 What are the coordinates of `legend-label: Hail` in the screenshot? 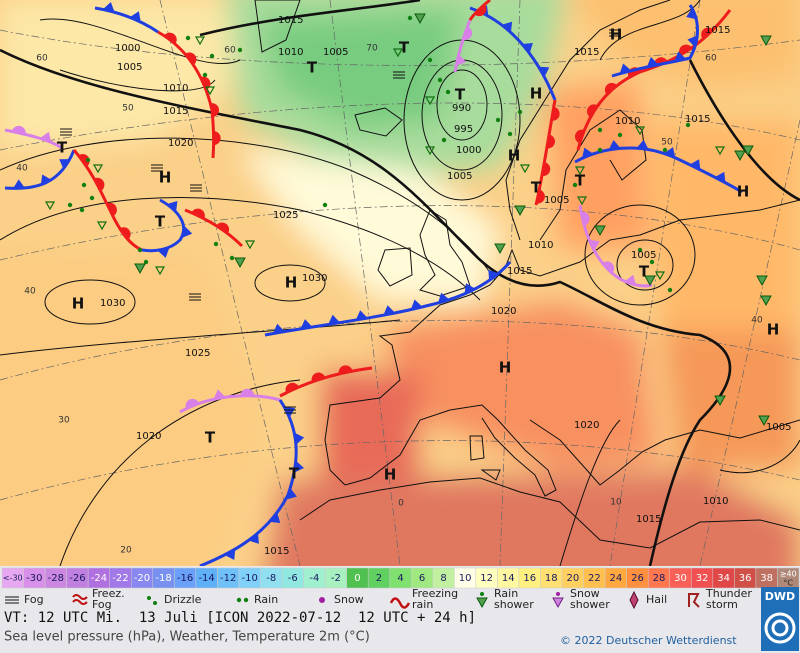 It's located at (656, 599).